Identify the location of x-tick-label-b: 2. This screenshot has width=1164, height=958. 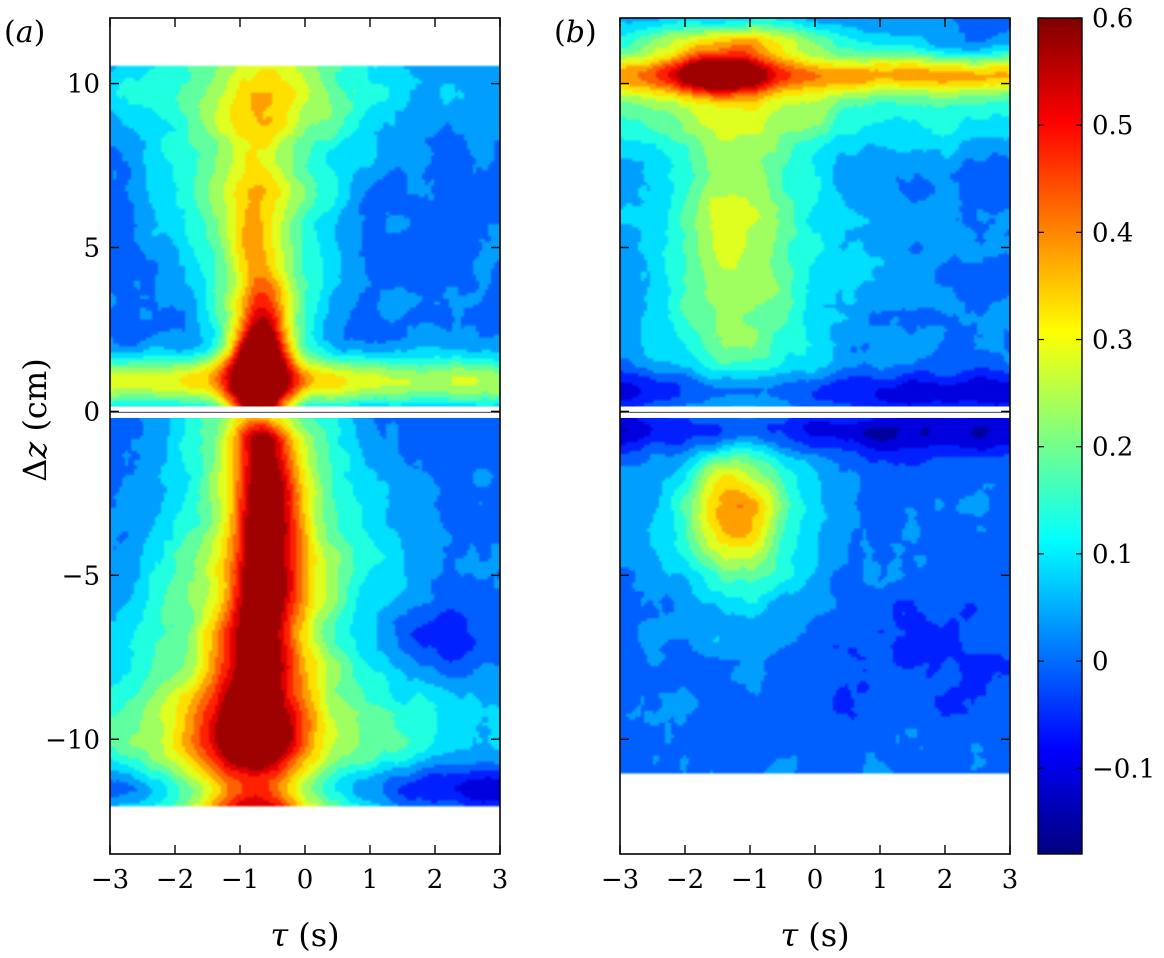
(945, 880).